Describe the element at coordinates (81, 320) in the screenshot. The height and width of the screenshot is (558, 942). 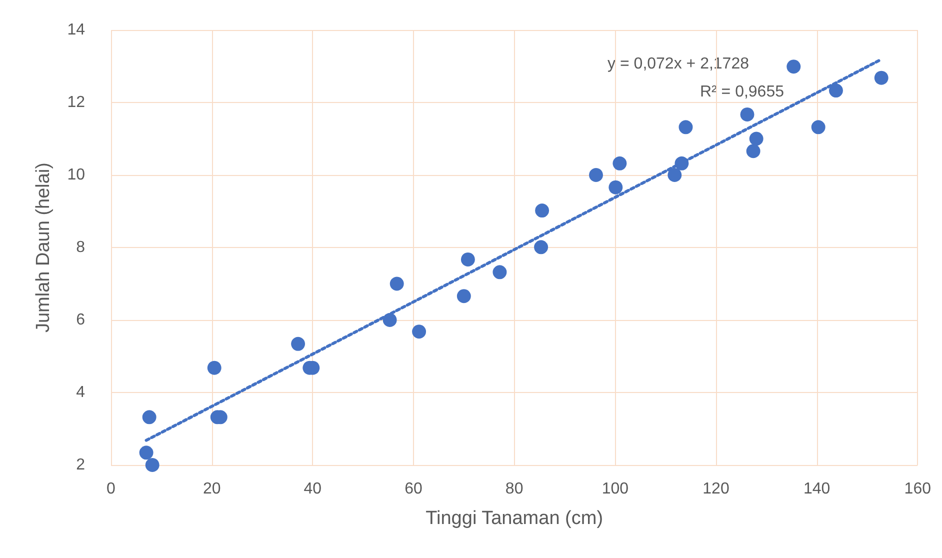
I see `y-tick-label: 6` at that location.